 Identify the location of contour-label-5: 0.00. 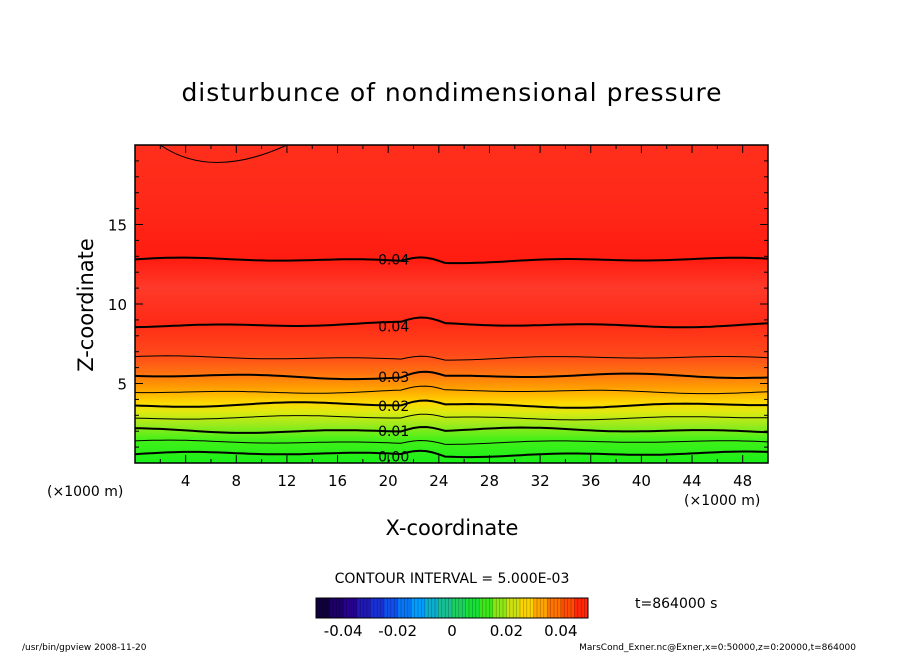
(393, 458).